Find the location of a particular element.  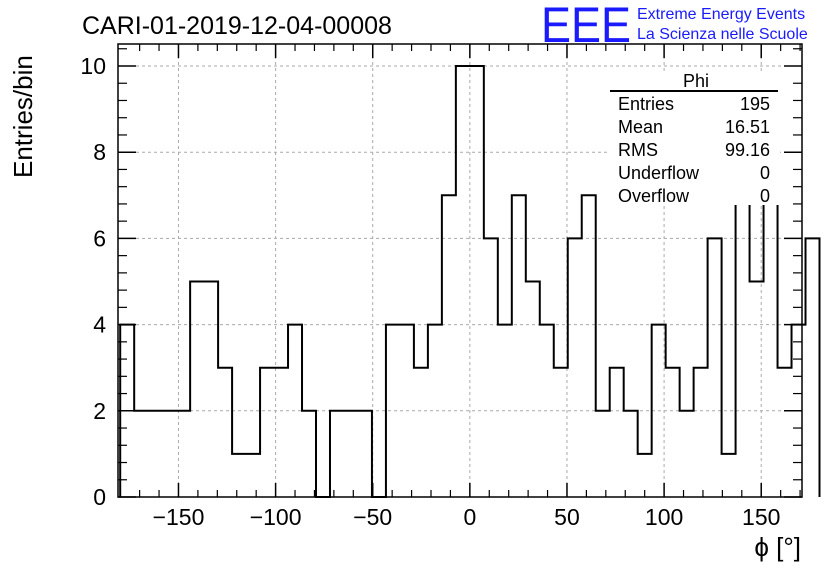

x-tick-label: 50 is located at coordinates (567, 517).